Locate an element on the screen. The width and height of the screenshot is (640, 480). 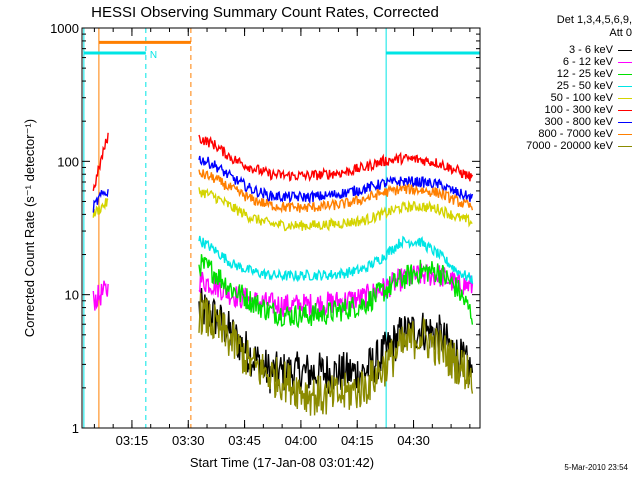
legend-label: 3 - 6 keV is located at coordinates (590, 50).